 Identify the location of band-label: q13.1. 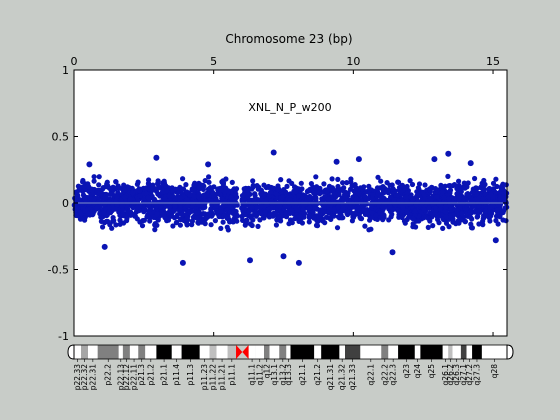
(274, 375).